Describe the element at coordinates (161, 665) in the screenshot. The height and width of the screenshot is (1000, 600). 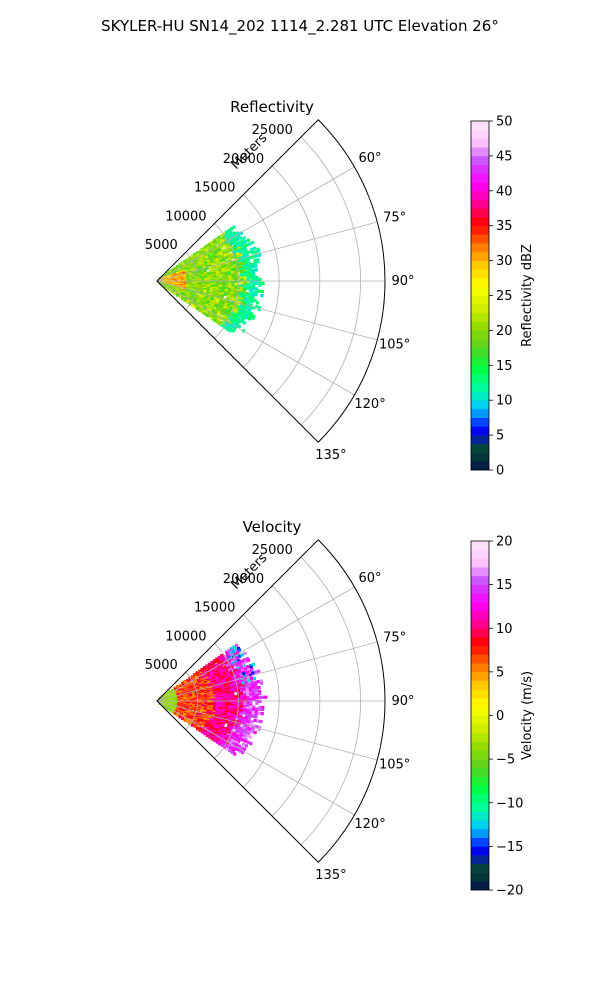
I see `range-tick-label: 5000` at that location.